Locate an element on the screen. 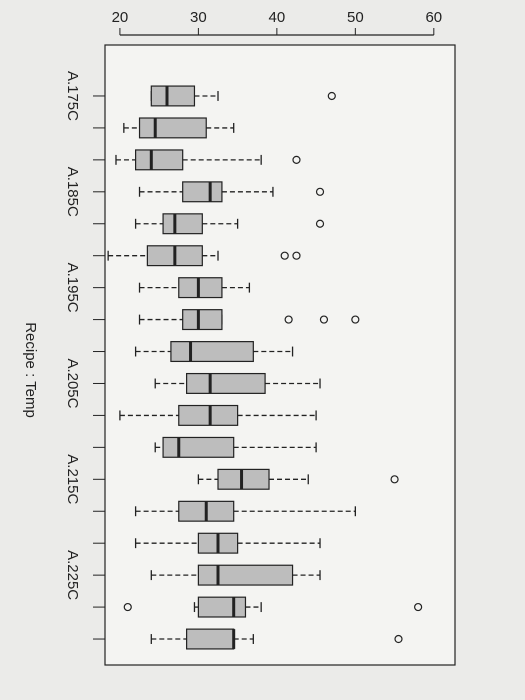  category-label: A.195C is located at coordinates (72, 288).